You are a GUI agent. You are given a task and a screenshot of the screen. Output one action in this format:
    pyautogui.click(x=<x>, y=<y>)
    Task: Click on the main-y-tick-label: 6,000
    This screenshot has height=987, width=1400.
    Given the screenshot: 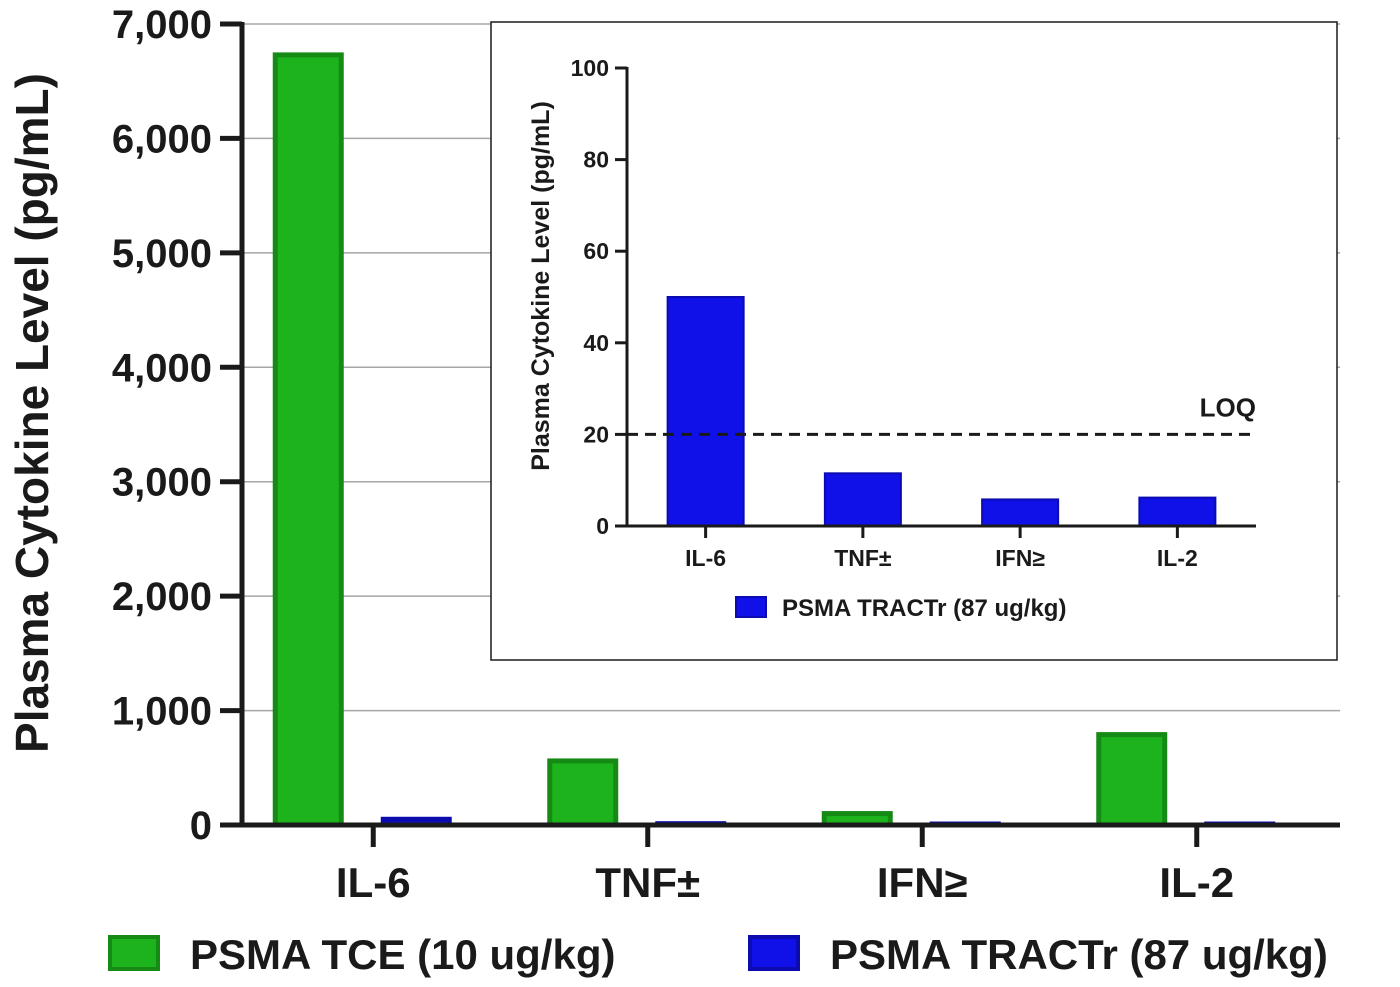 What is the action you would take?
    pyautogui.click(x=162, y=139)
    